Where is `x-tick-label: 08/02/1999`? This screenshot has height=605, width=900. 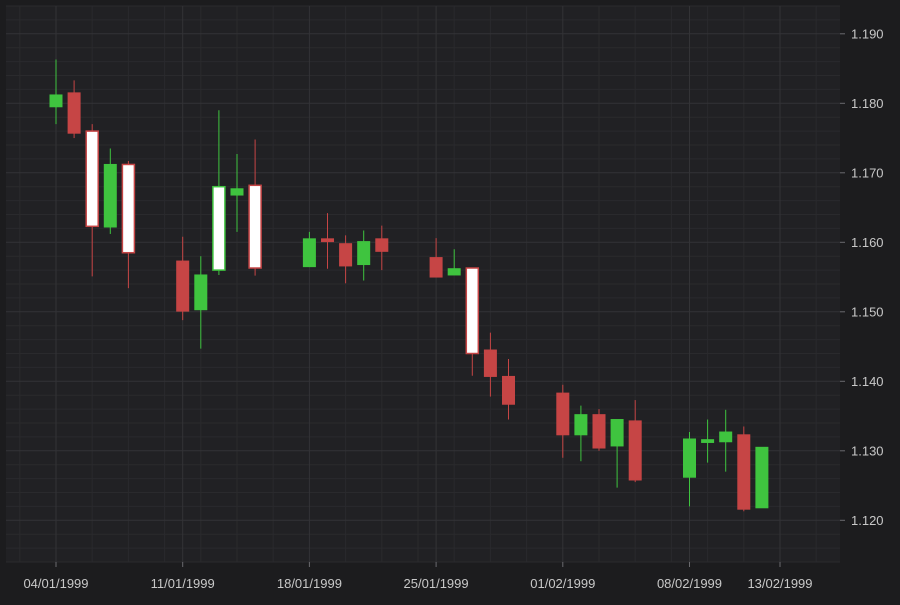 x-tick-label: 08/02/1999 is located at coordinates (689, 583).